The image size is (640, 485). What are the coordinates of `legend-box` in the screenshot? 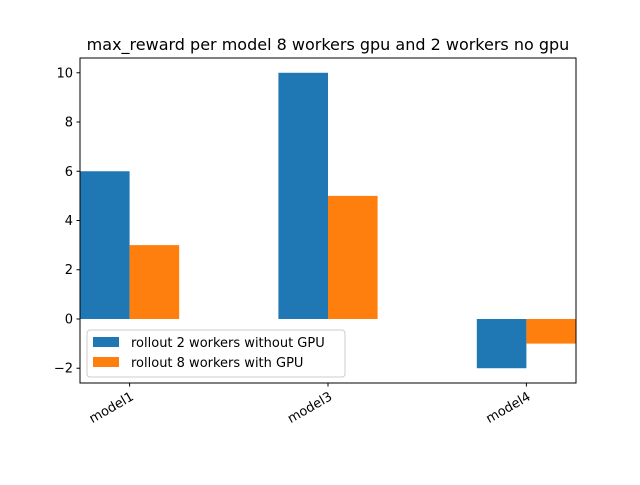 It's located at (216, 353).